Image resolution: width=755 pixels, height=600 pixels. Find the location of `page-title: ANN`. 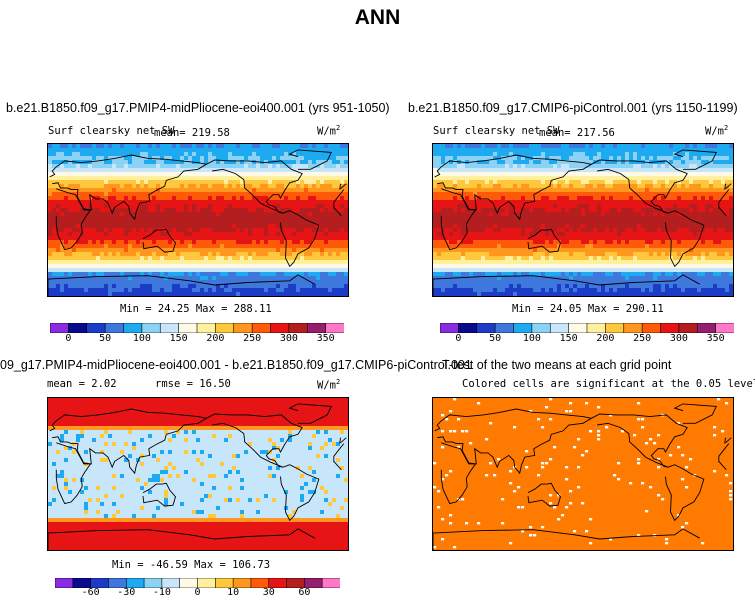

page-title: ANN is located at coordinates (377, 17).